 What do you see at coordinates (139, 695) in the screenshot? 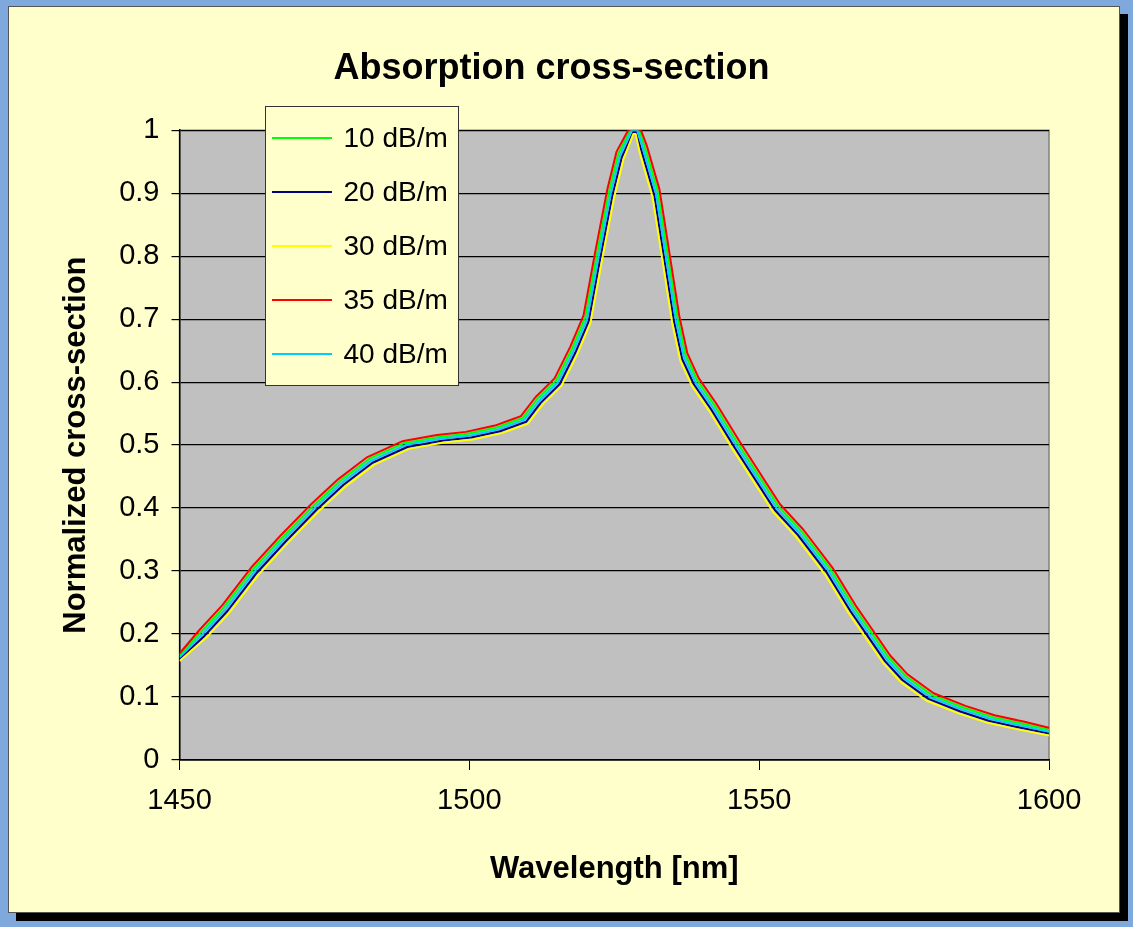
I see `y-tick-label: 0.1` at bounding box center [139, 695].